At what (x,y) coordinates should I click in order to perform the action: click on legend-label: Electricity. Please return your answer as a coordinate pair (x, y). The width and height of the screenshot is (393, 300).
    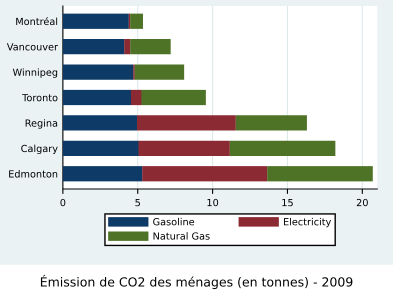
    Looking at the image, I should click on (308, 223).